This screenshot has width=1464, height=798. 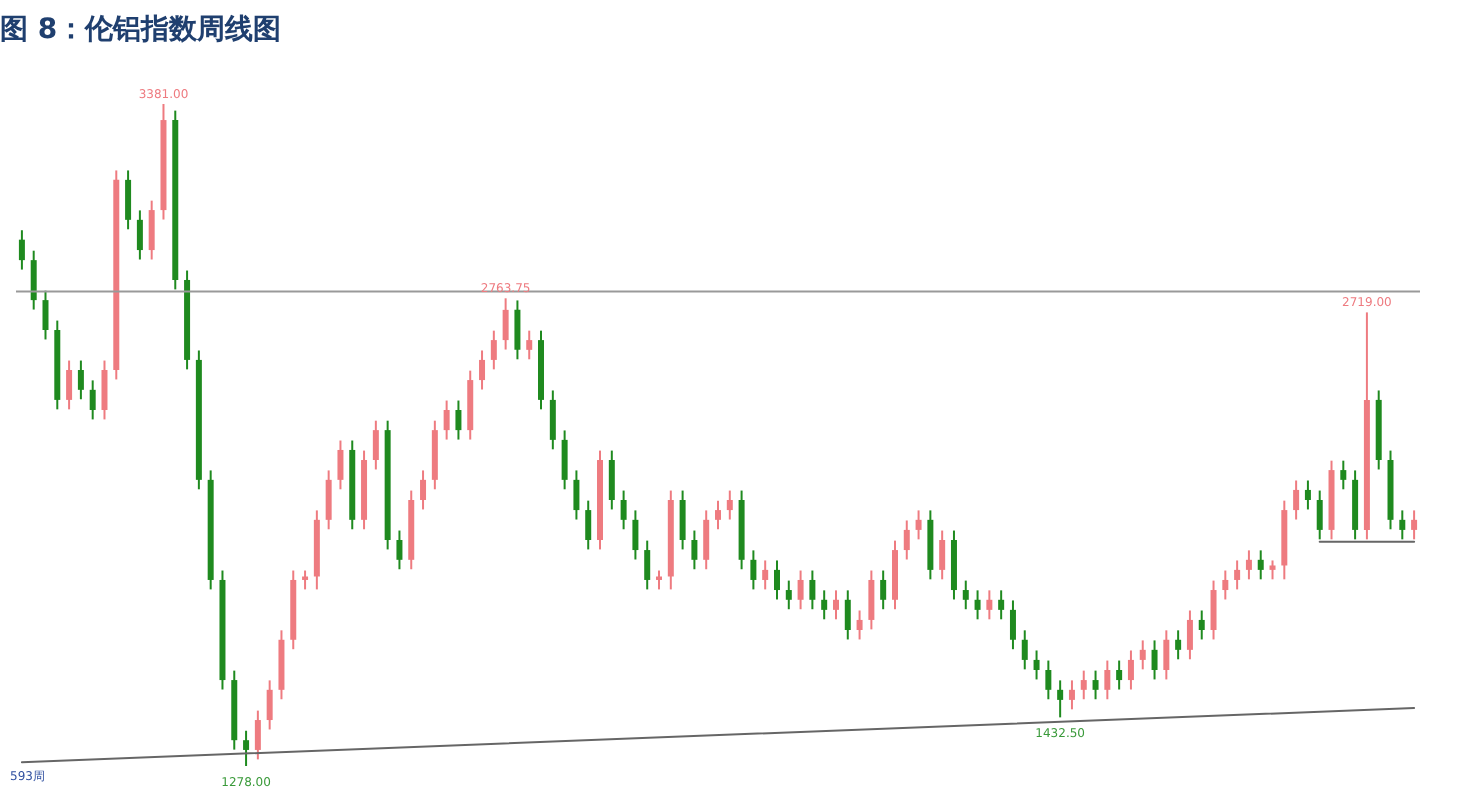 I want to click on chart-title: 图 8：伦铝指数周线图, so click(x=141, y=30).